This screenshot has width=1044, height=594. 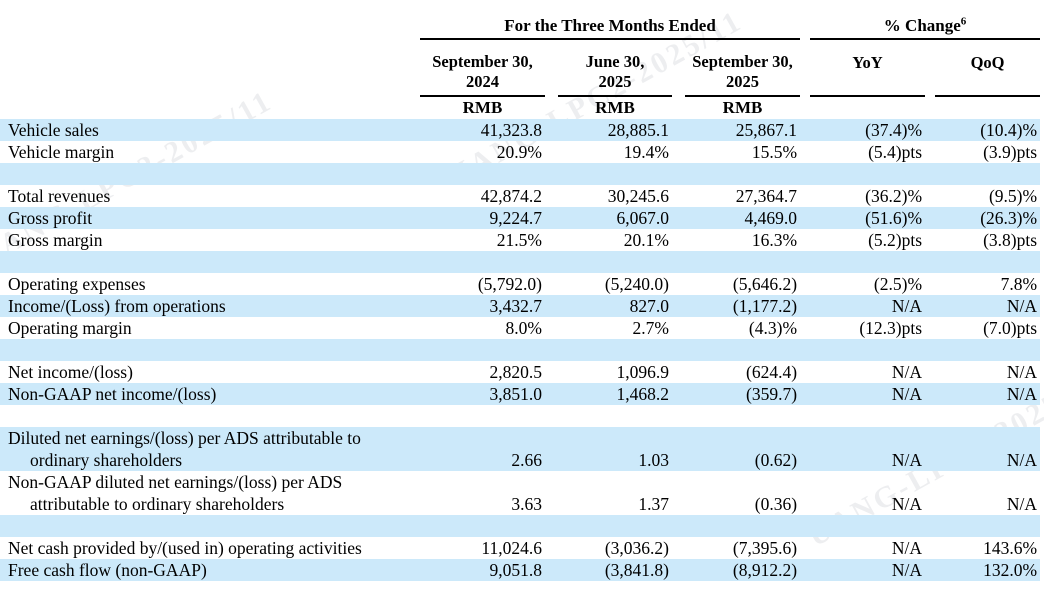 I want to click on value-cell: 30,245.6, so click(x=638, y=196).